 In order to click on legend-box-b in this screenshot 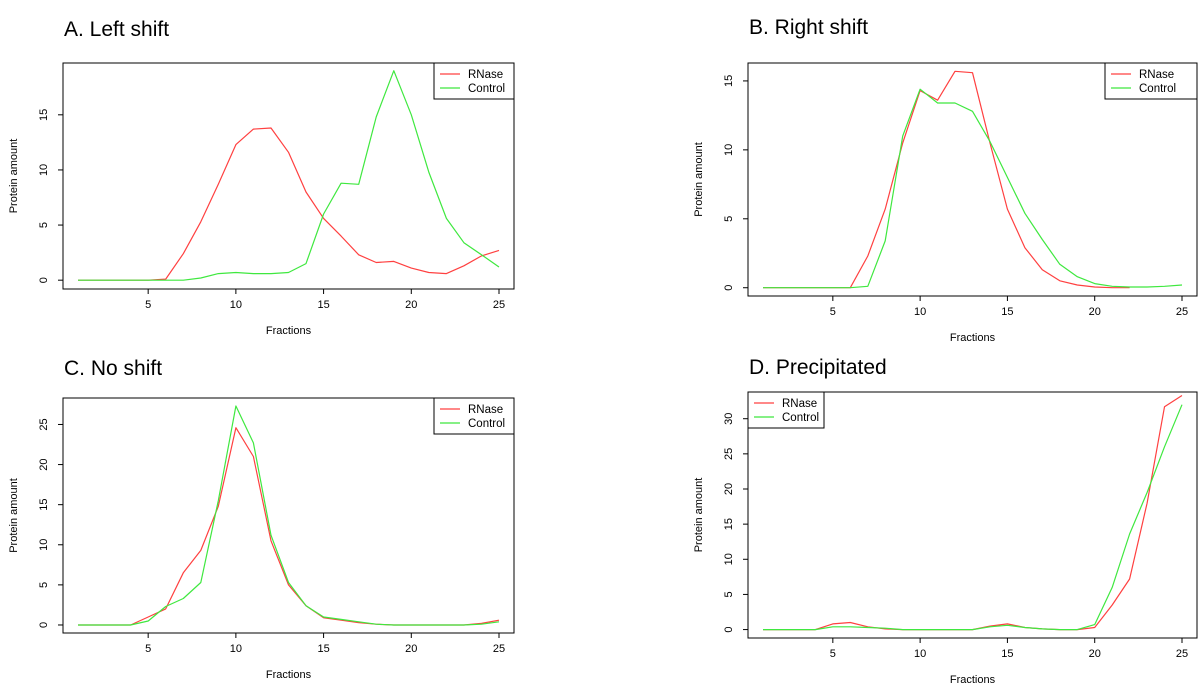, I will do `click(1151, 81)`.